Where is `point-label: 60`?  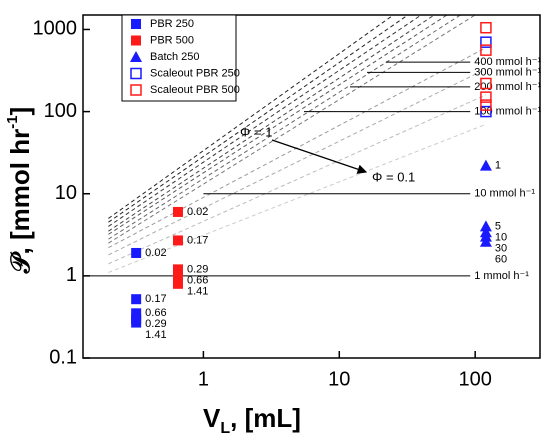 point-label: 60 is located at coordinates (501, 259).